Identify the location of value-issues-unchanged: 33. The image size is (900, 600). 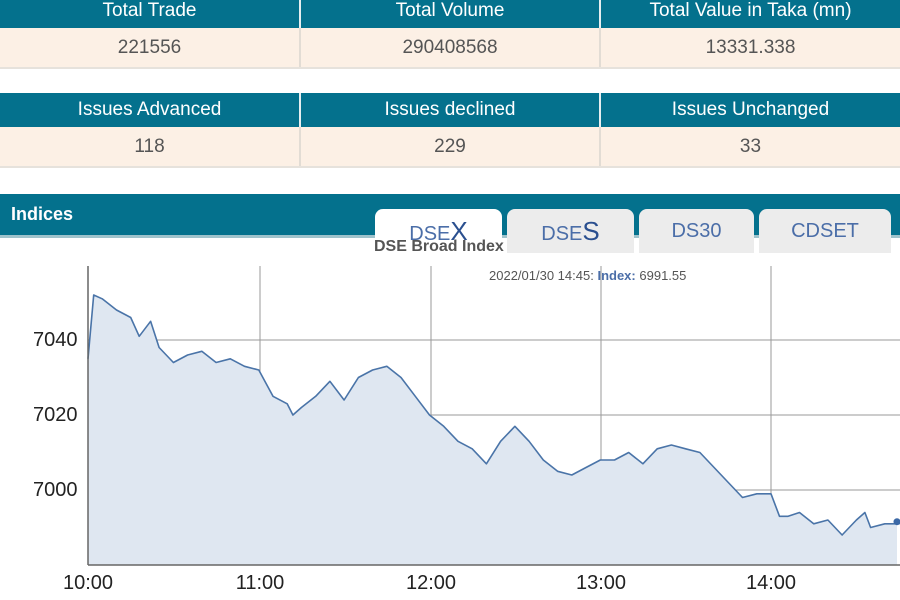
(749, 147).